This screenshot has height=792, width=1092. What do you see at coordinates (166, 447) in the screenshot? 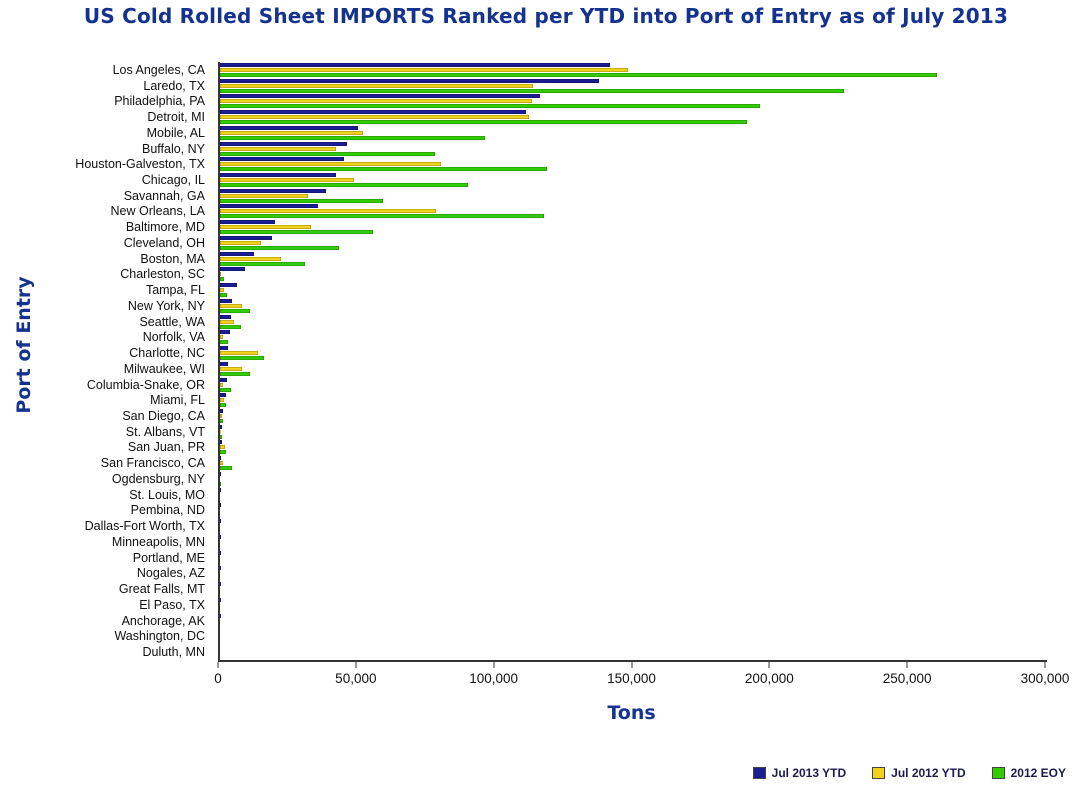
I see `category-label: San Juan, PR` at bounding box center [166, 447].